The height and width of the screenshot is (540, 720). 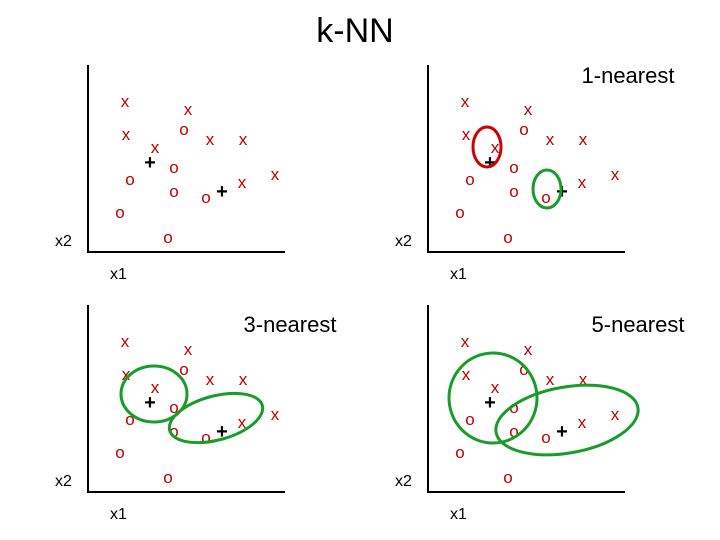 I want to click on panel-title: 3-nearest, so click(x=290, y=324).